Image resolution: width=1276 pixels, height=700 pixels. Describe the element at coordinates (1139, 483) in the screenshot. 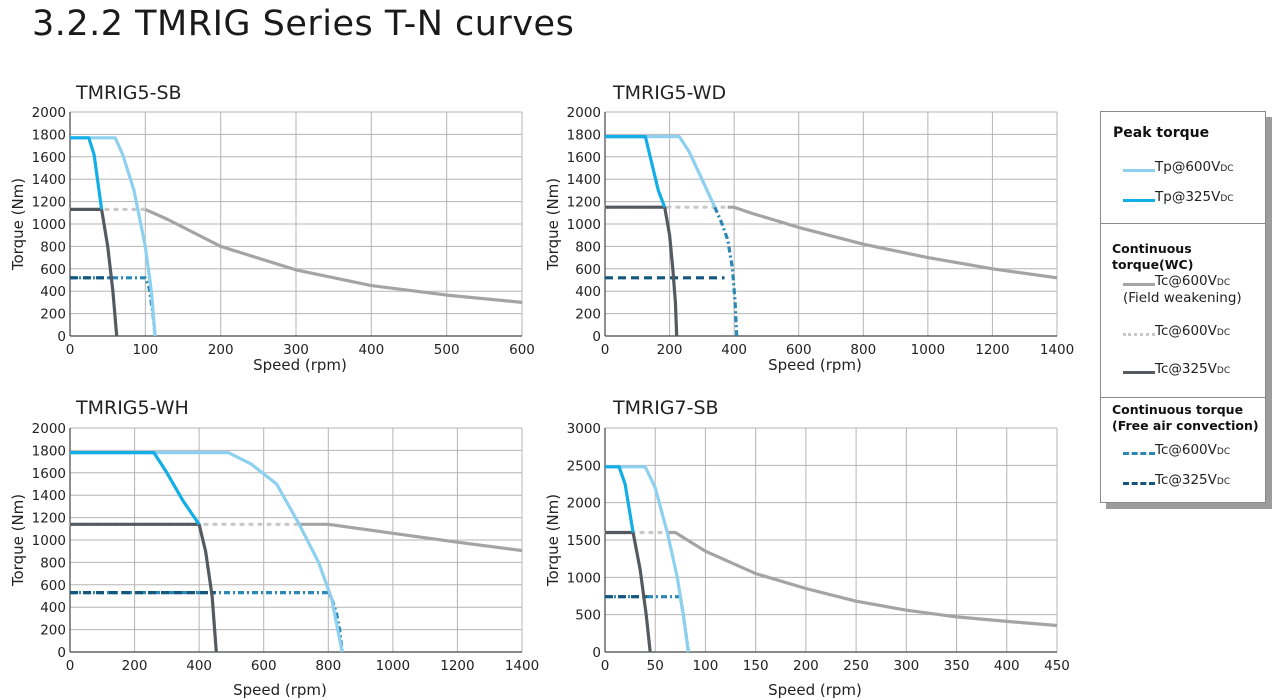

I see `legend-swatch-tc325-air` at that location.